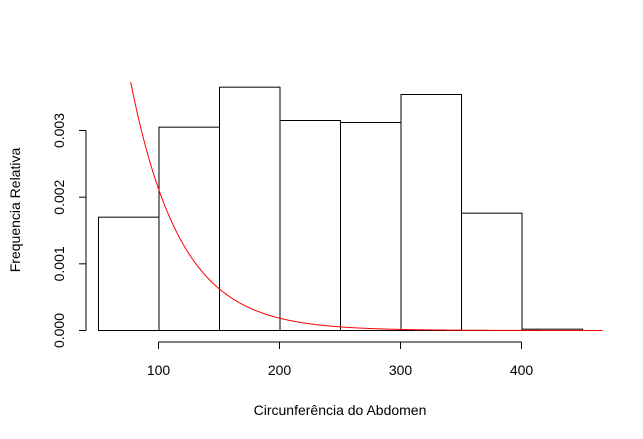  Describe the element at coordinates (59, 263) in the screenshot. I see `y-tick-label: 0.001` at that location.